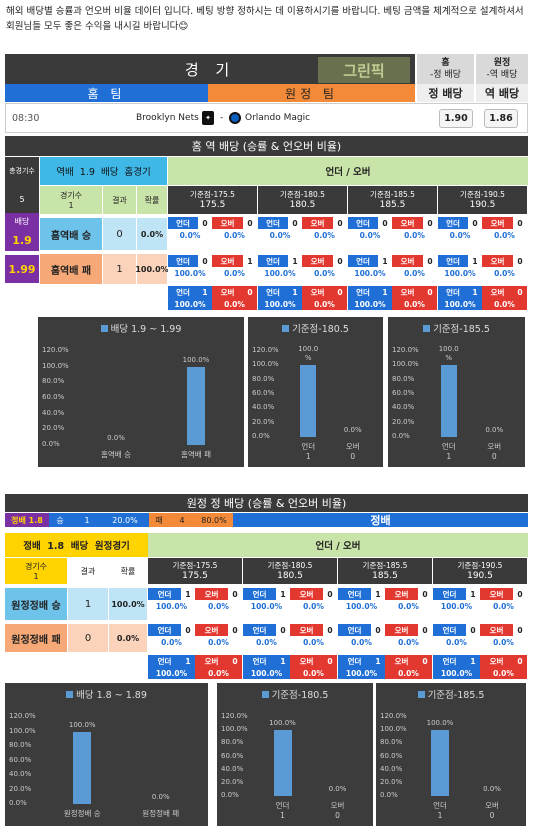 The image size is (533, 830). Describe the element at coordinates (195, 576) in the screenshot. I see `threshold-value: 175.5` at that location.